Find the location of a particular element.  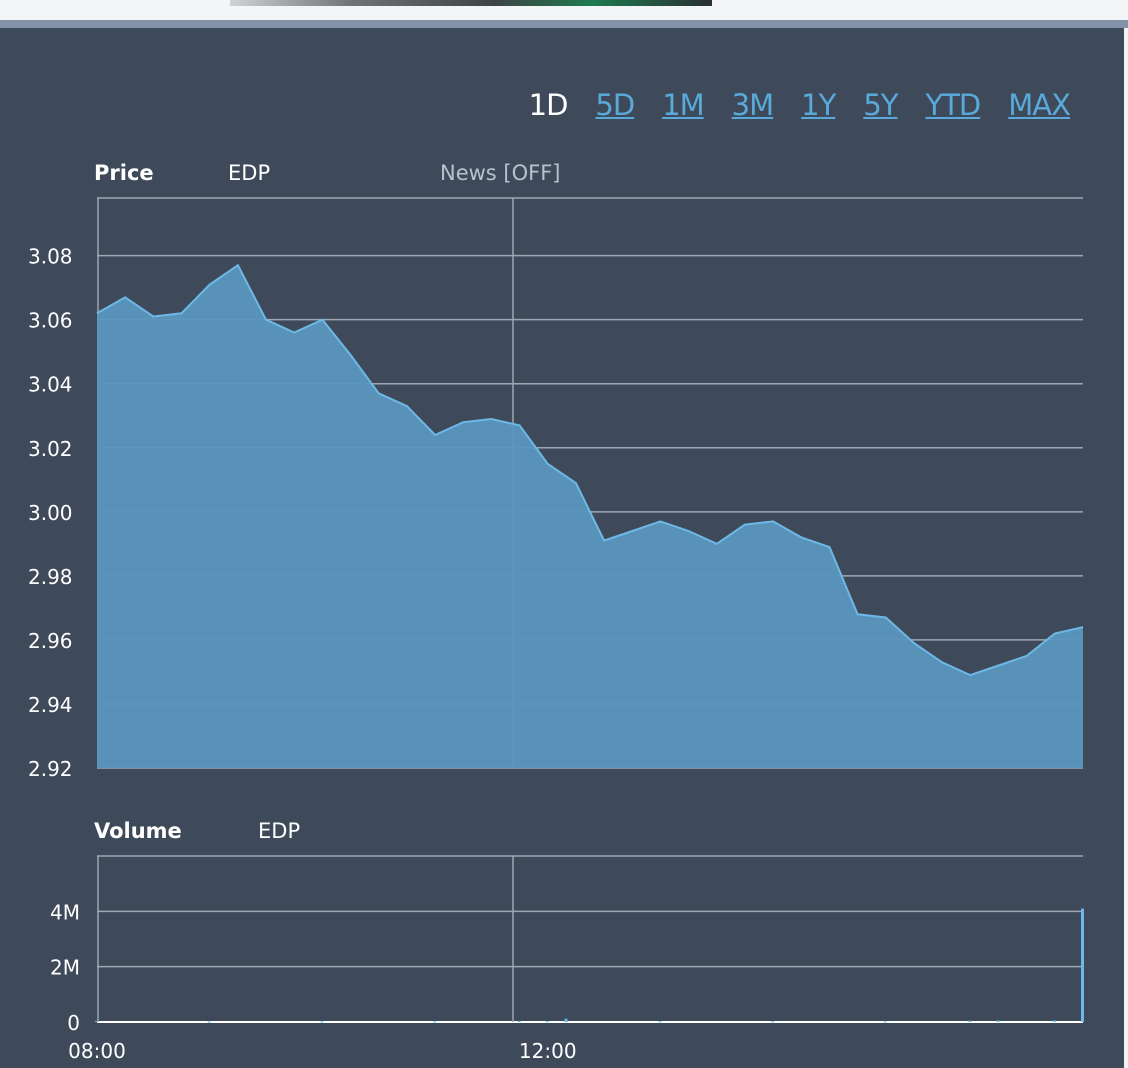

price-y-tick: 3.04 is located at coordinates (50, 385).